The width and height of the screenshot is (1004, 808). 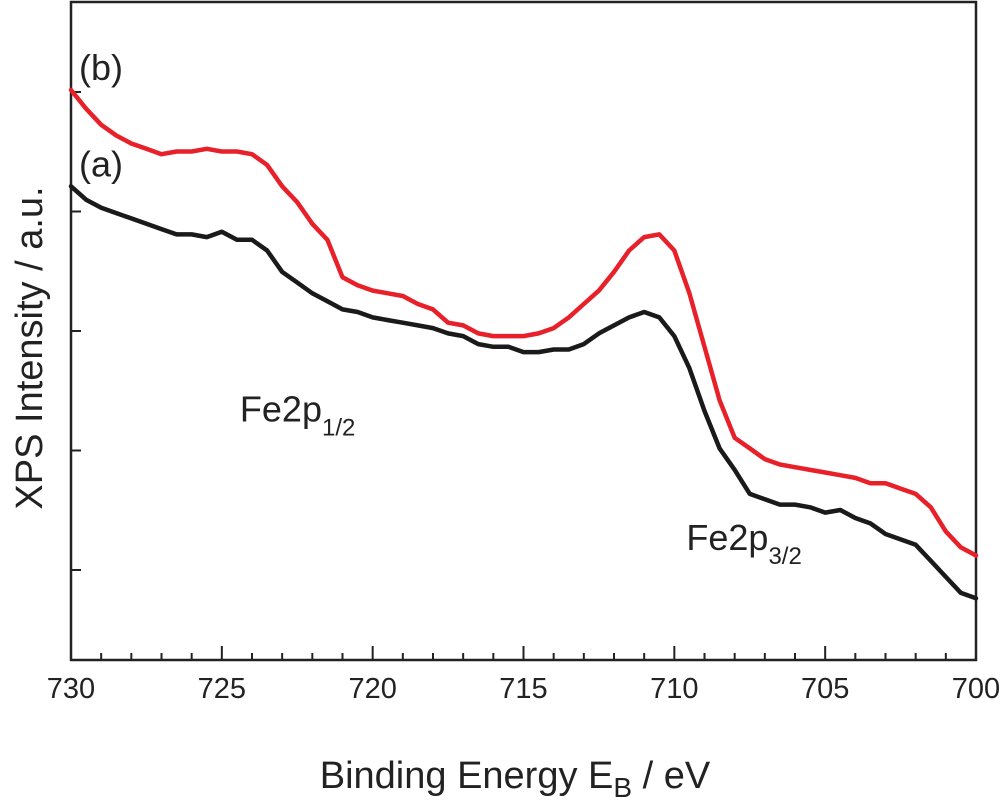 I want to click on x-axis-ticks, so click(x=523, y=653).